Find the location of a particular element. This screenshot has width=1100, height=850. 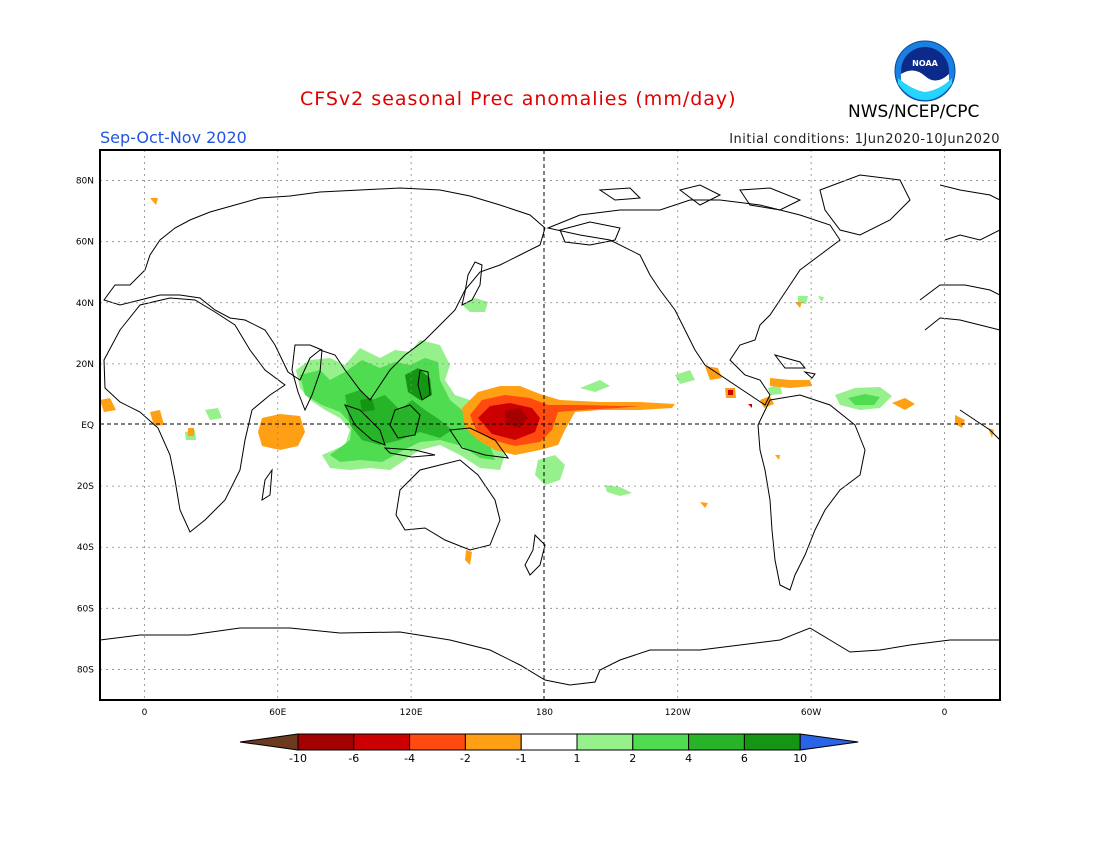

coast-borneo is located at coordinates (405, 421).